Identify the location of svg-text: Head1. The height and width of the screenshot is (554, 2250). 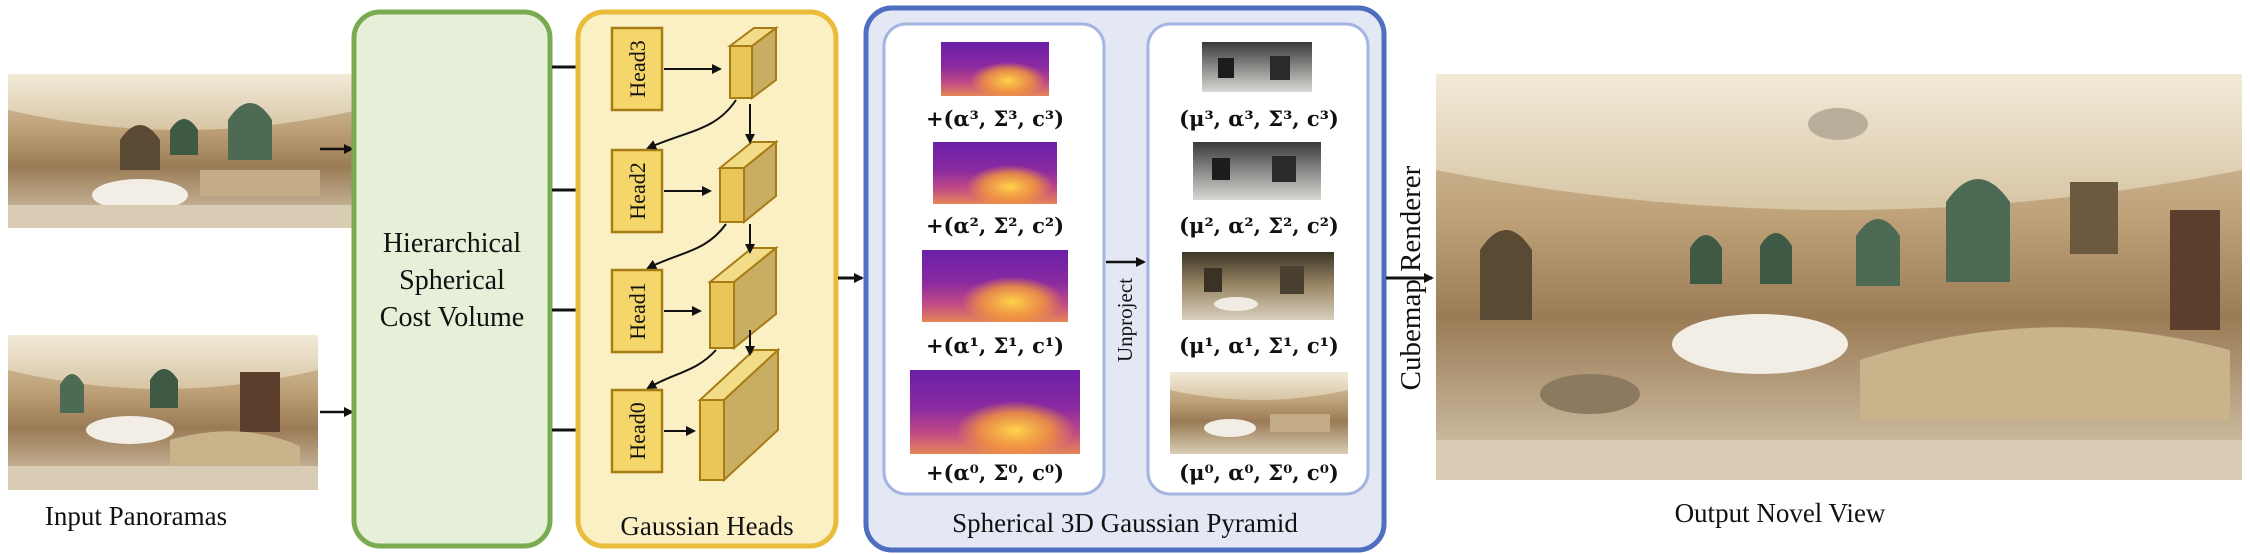
(637, 310).